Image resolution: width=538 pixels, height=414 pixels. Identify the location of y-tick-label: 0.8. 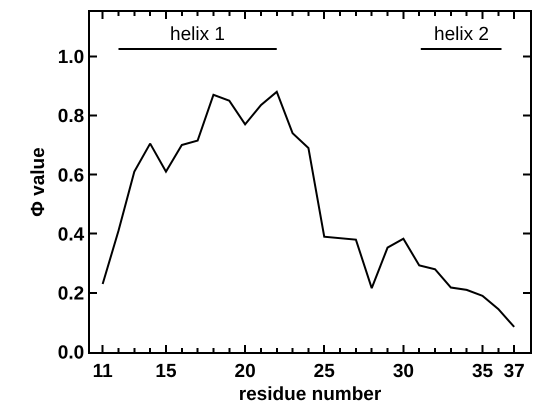
(71, 117).